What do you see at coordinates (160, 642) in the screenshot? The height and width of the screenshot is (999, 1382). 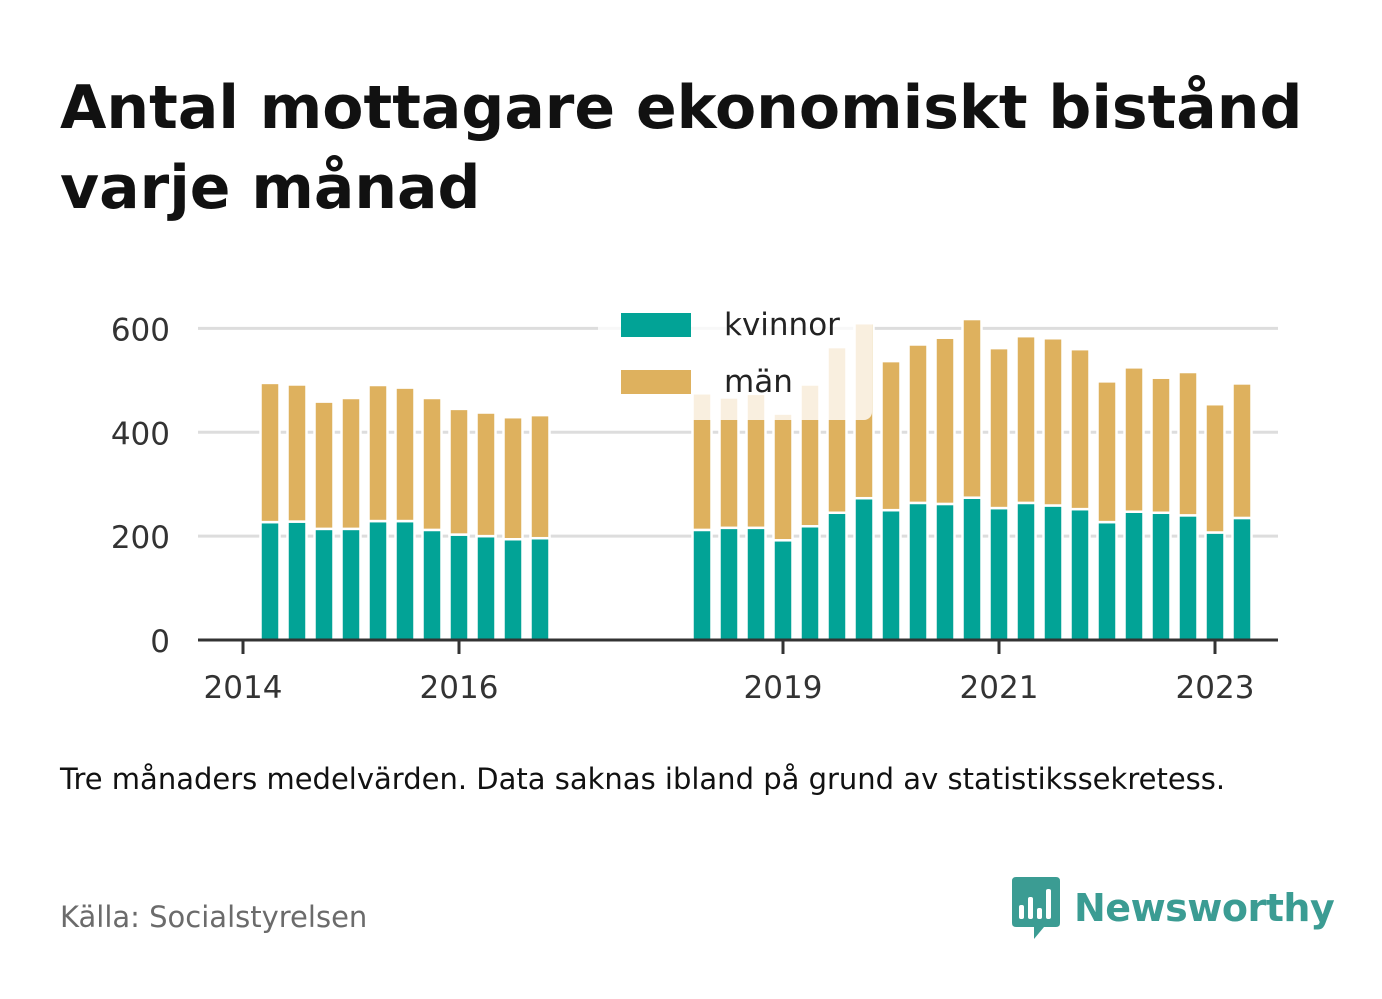 I see `y-tick-label: 0` at bounding box center [160, 642].